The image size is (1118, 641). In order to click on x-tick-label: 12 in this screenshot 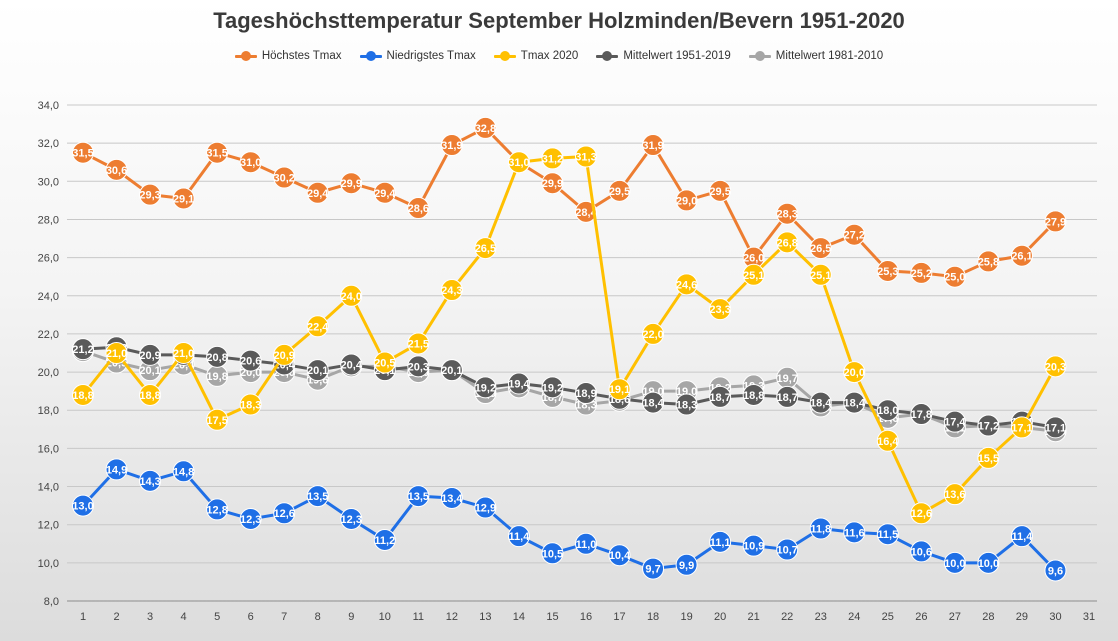, I will do `click(452, 617)`.